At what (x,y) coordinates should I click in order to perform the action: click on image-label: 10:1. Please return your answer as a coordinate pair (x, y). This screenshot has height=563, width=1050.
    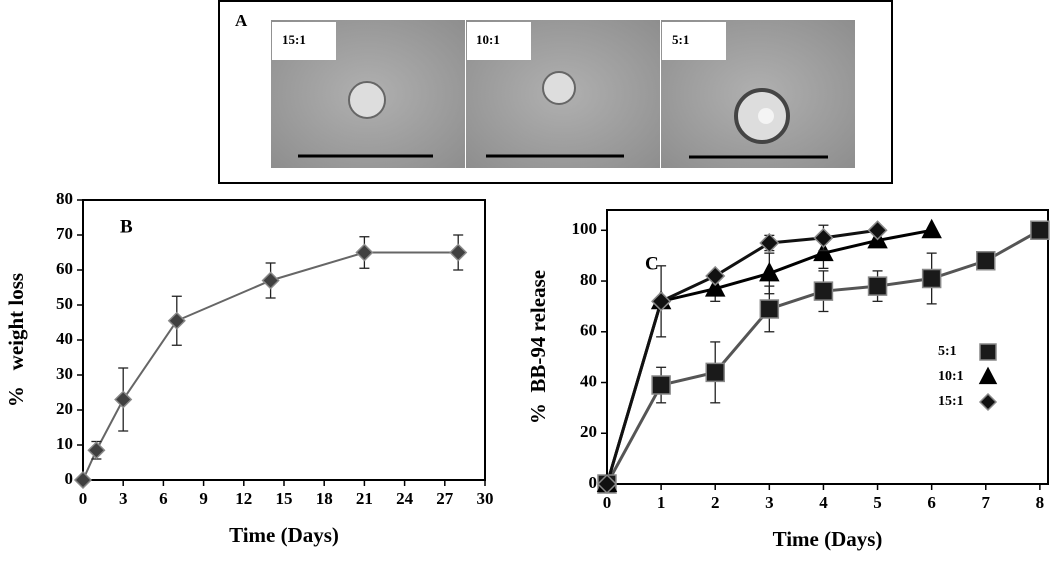
    Looking at the image, I should click on (488, 39).